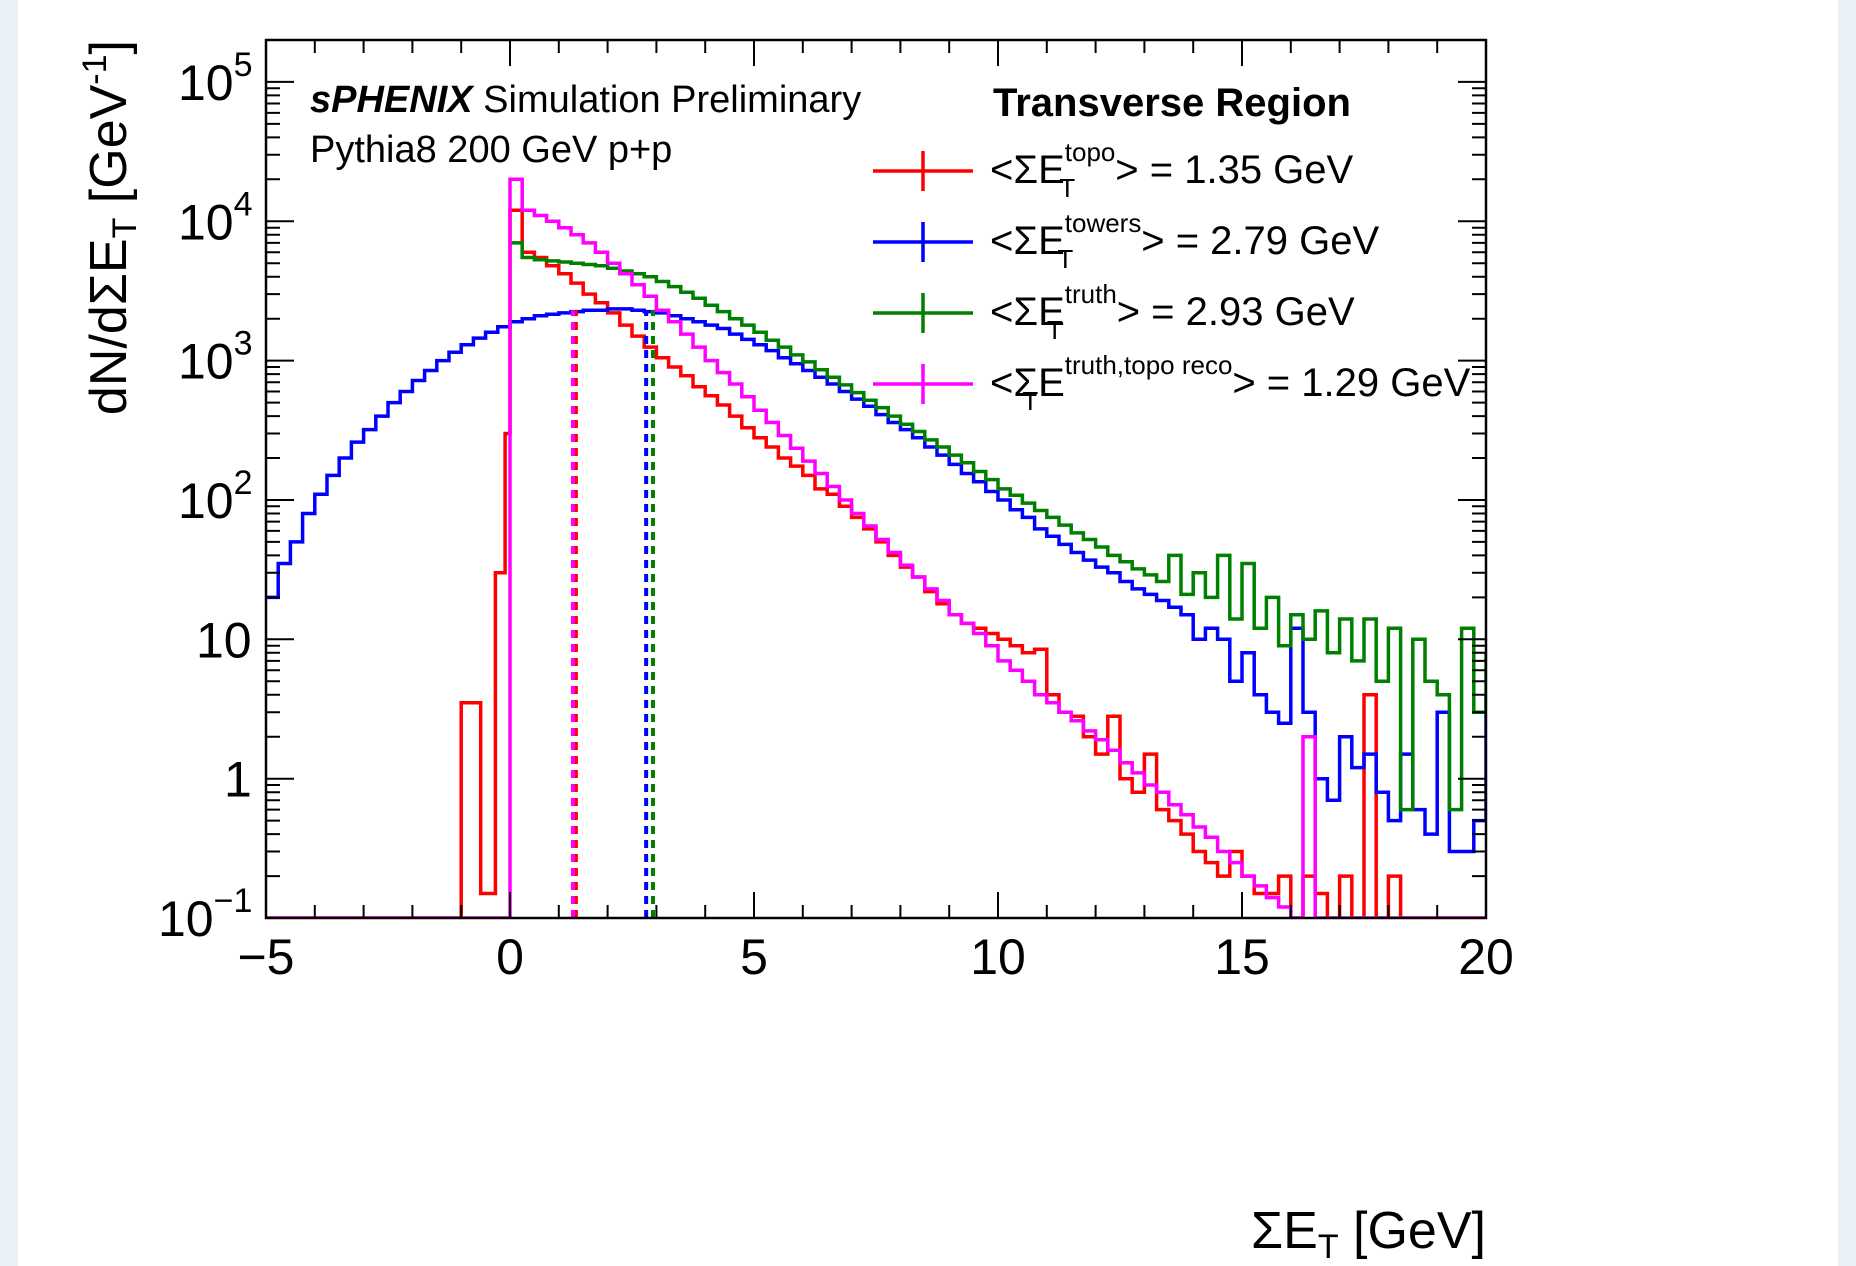  Describe the element at coordinates (1172, 103) in the screenshot. I see `legend-title: Transverse Region` at that location.